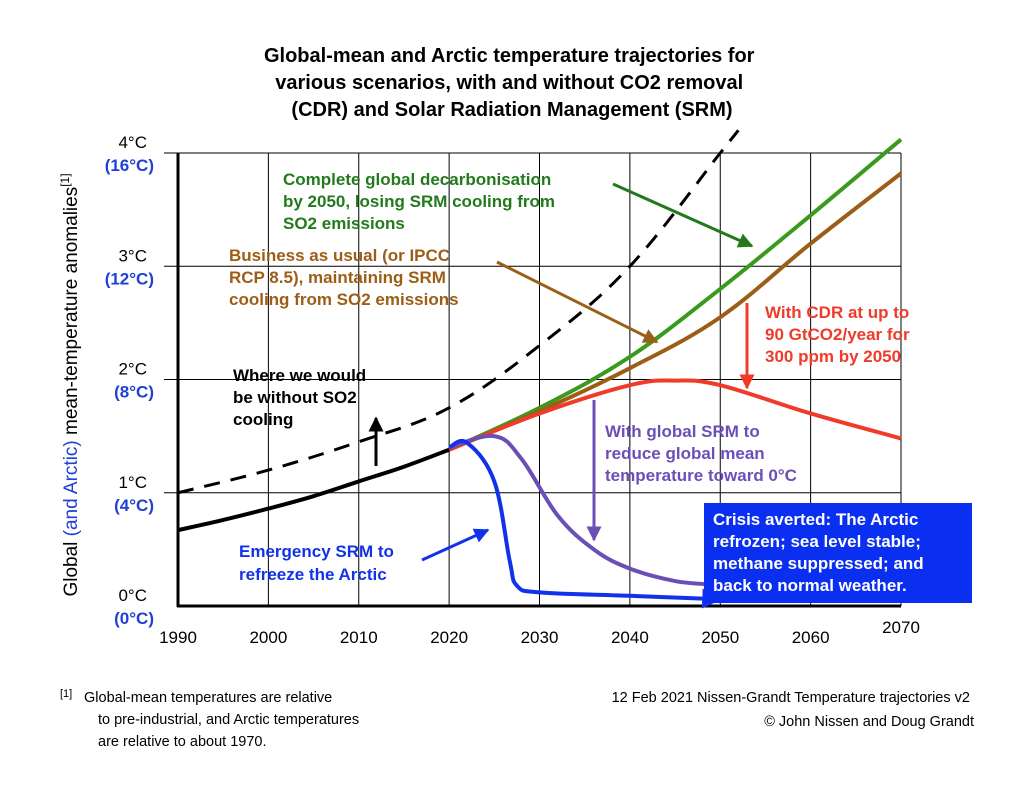 The height and width of the screenshot is (791, 1024). I want to click on y-label-global: Global, so click(71, 566).